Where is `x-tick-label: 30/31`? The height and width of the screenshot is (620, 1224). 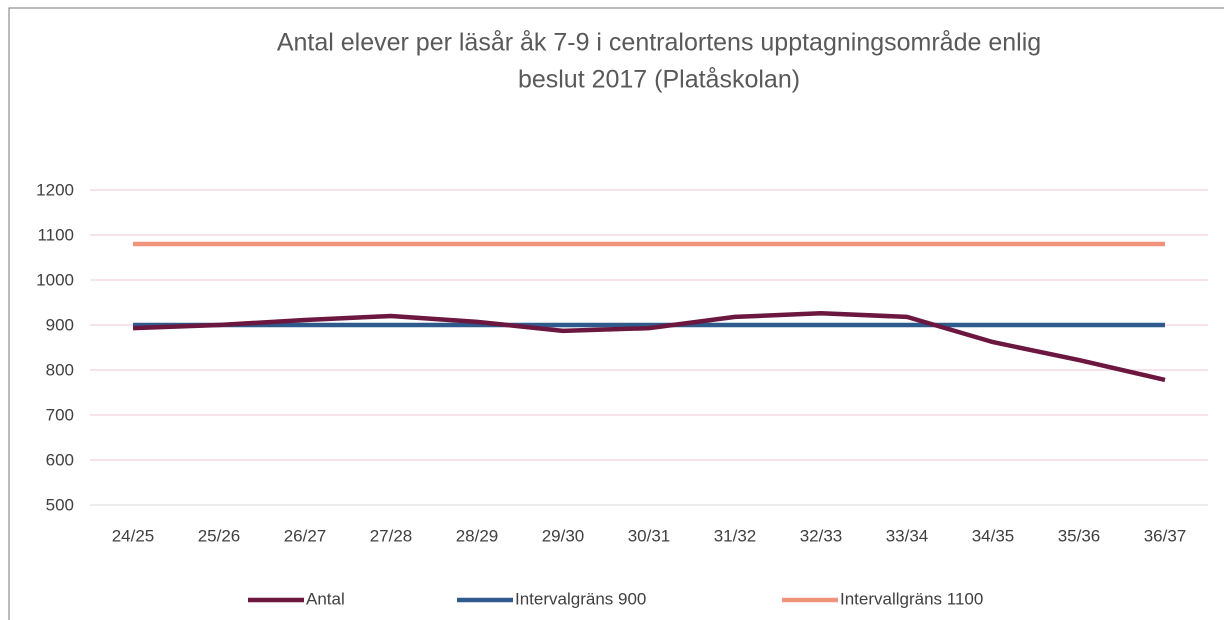
x-tick-label: 30/31 is located at coordinates (649, 535).